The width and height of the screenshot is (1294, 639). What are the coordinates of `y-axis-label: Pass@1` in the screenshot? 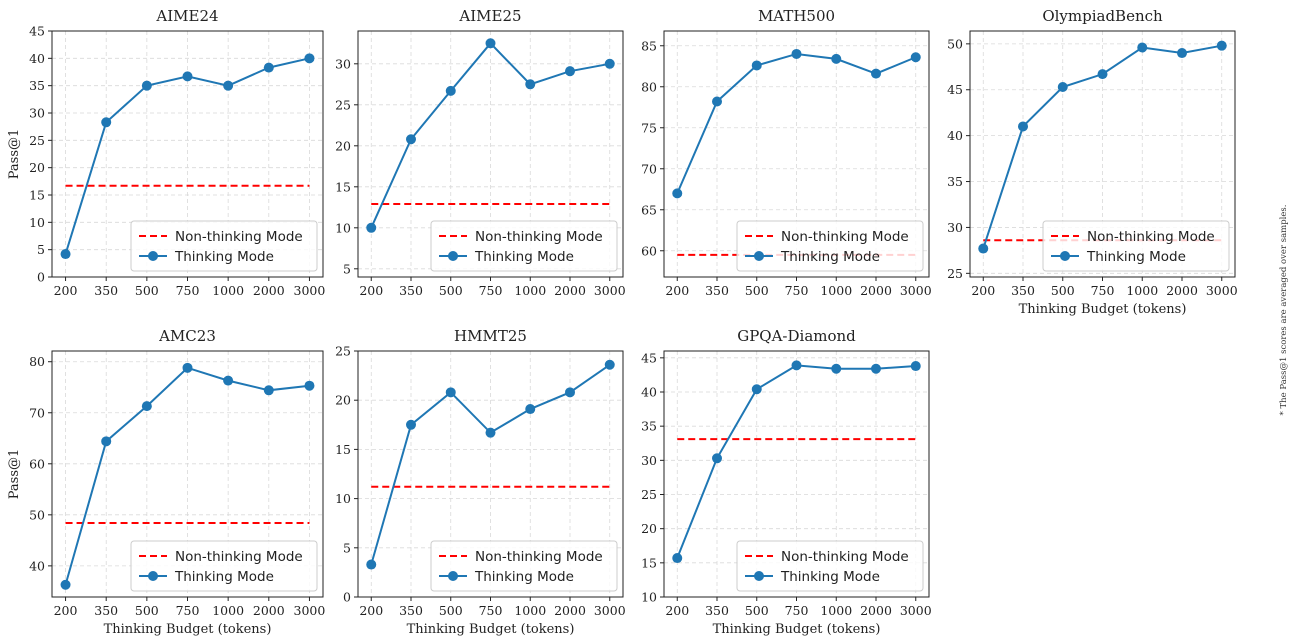 It's located at (14, 474).